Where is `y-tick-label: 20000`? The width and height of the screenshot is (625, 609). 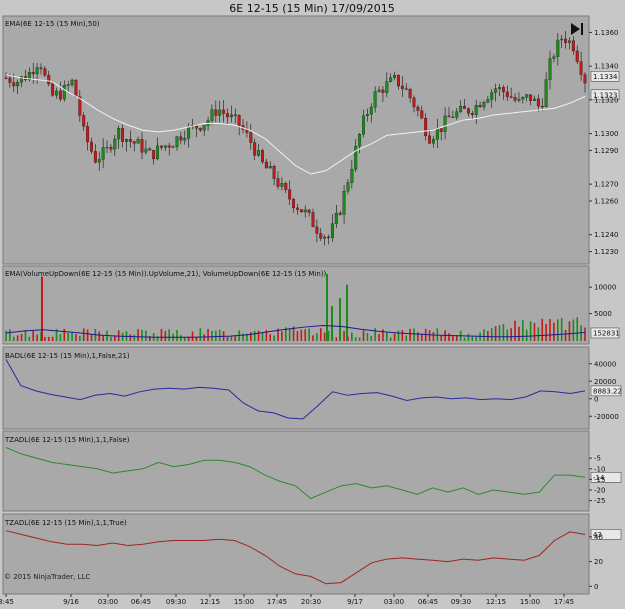 y-tick-label: 20000 is located at coordinates (605, 382).